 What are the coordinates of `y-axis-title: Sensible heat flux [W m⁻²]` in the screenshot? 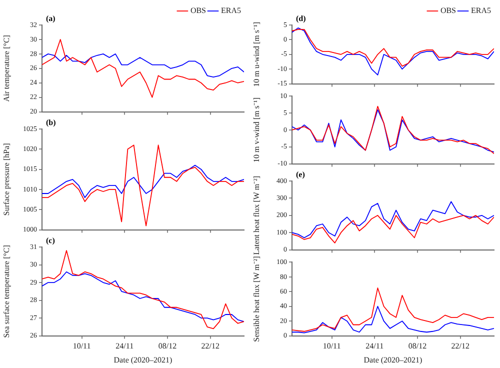 It's located at (256, 299).